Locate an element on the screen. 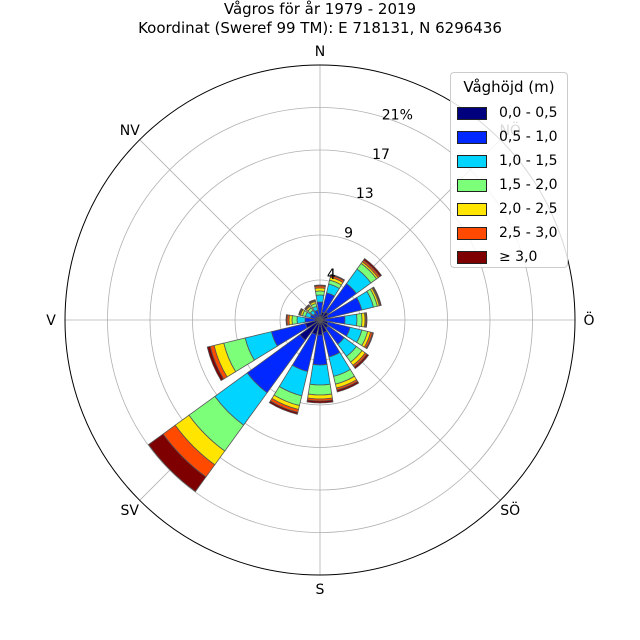 This screenshot has width=640, height=640. grid-spoke is located at coordinates (230, 230).